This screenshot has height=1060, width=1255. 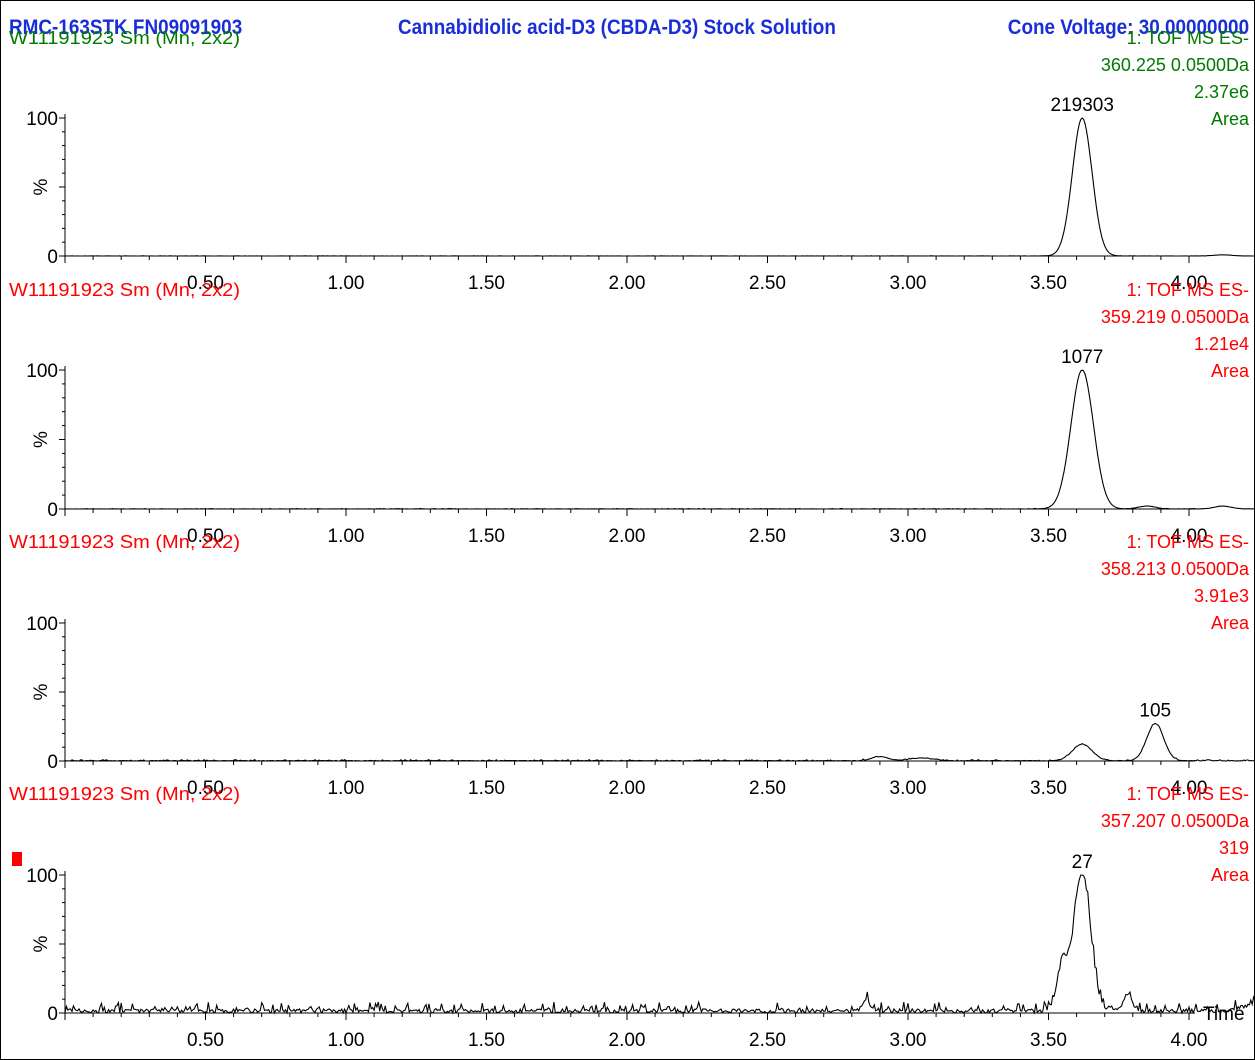 I want to click on trace-info-line: 357.207 0.0500Da, so click(x=1175, y=821).